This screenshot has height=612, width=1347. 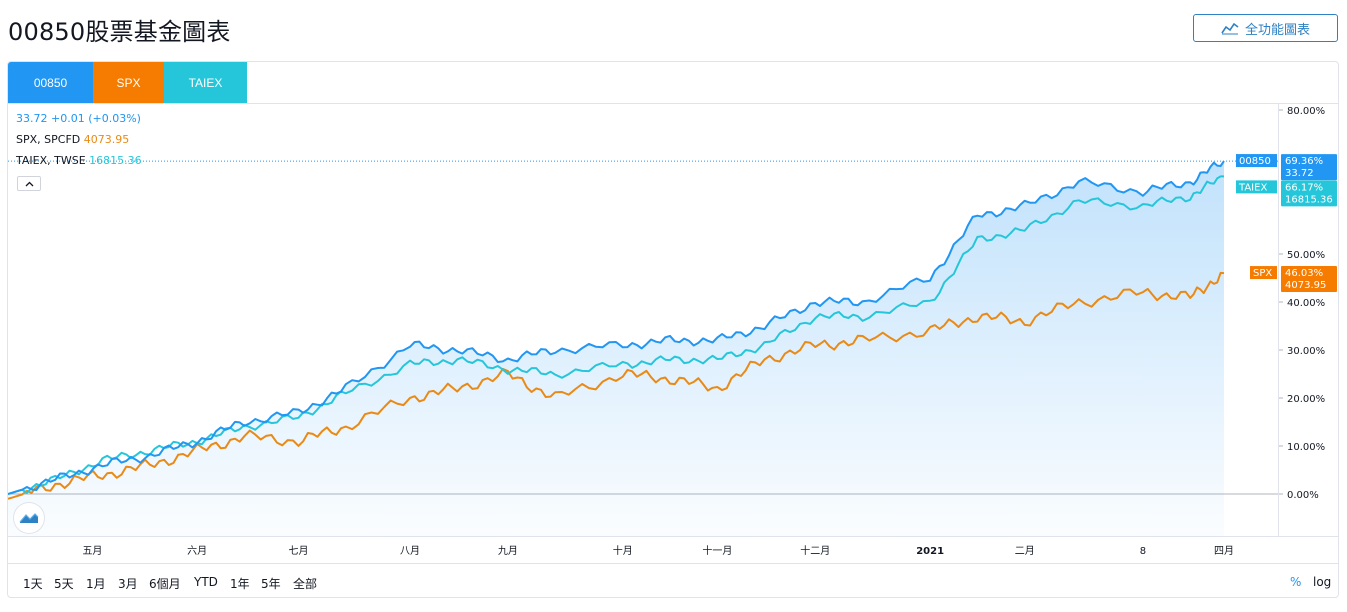 I want to click on x-tick-label: 七月, so click(x=298, y=551).